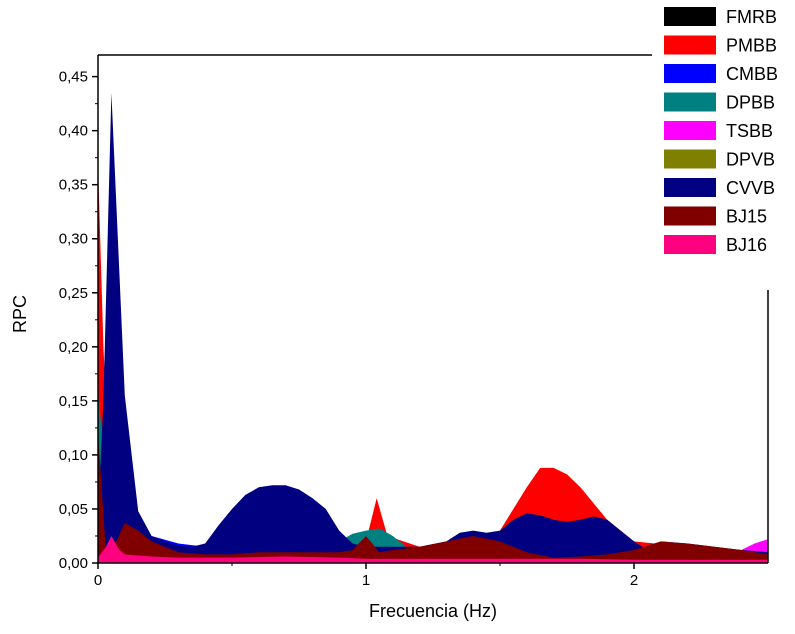 Image resolution: width=795 pixels, height=634 pixels. I want to click on legend-label: FMRB, so click(751, 17).